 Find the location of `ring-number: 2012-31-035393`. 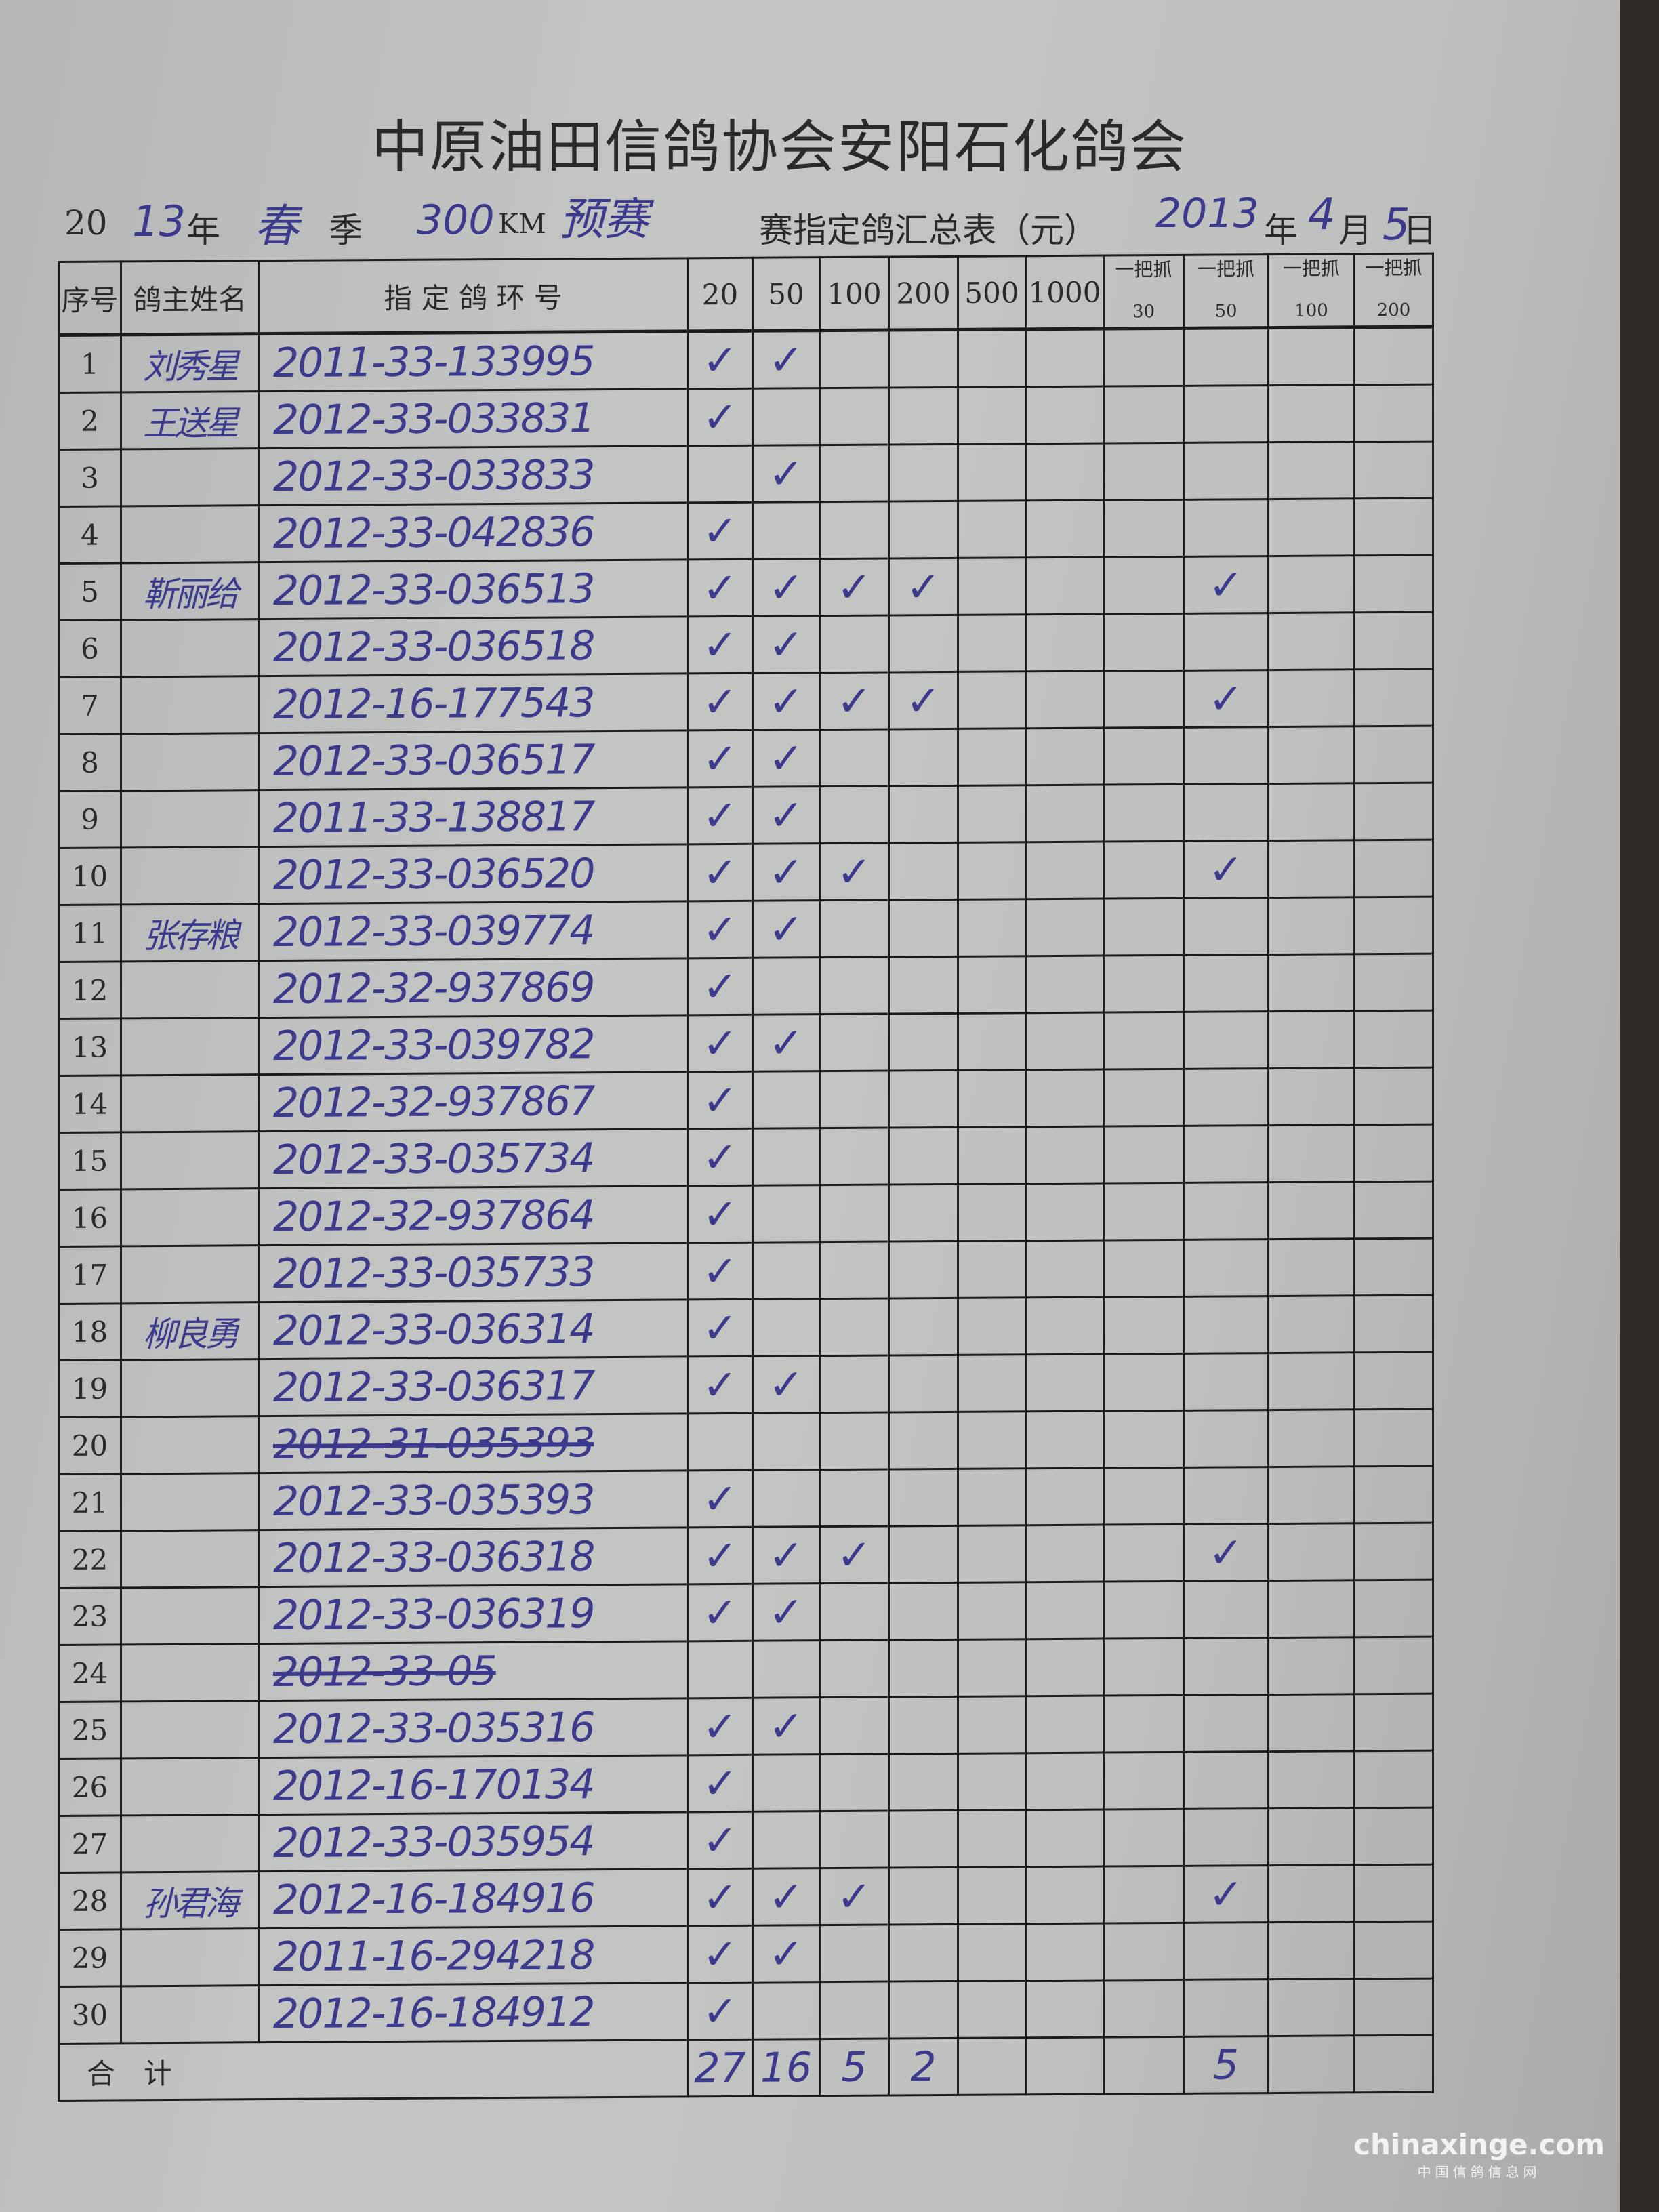

ring-number: 2012-31-035393 is located at coordinates (473, 1443).